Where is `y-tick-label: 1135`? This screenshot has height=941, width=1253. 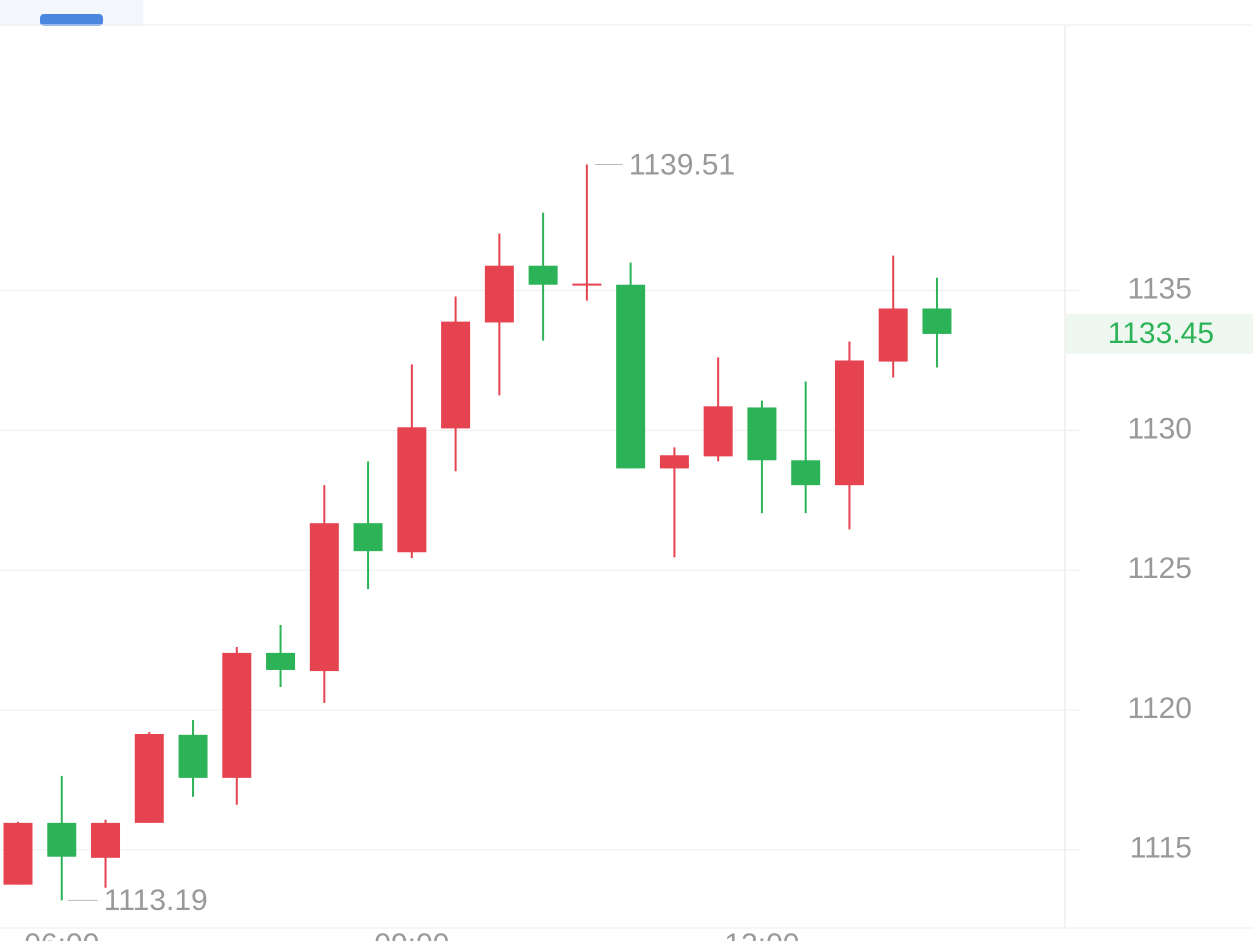
y-tick-label: 1135 is located at coordinates (1159, 289).